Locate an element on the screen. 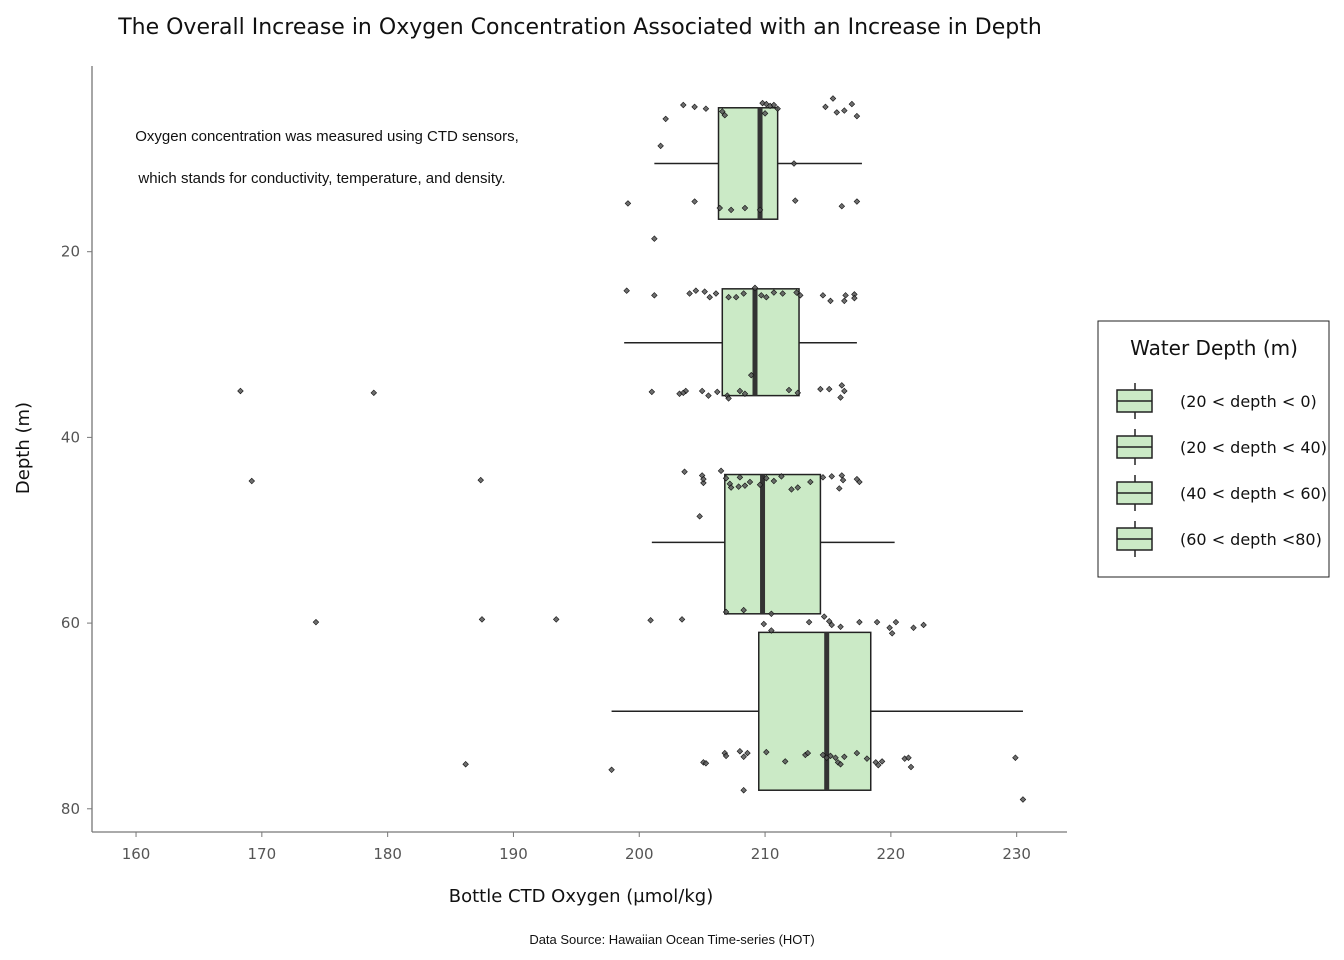 This screenshot has width=1344, height=960. x-tick-label: 230 is located at coordinates (1016, 854).